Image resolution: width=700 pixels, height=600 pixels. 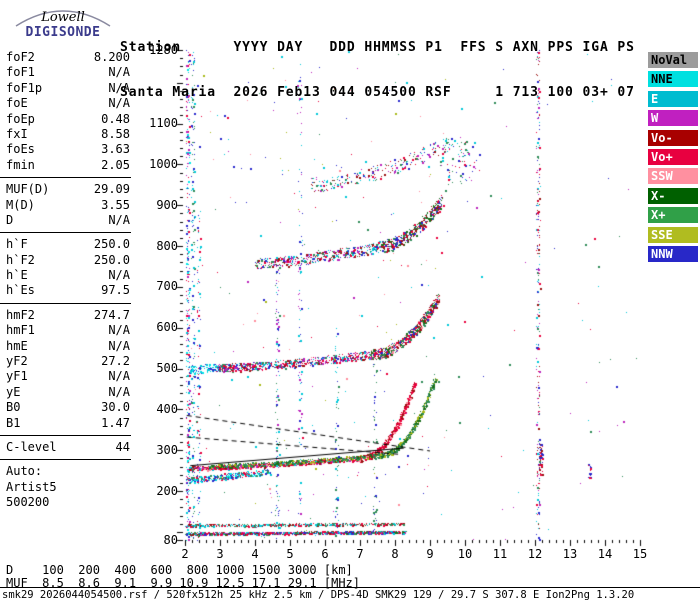 I want to click on y-tick-label: 200, so click(x=167, y=490).